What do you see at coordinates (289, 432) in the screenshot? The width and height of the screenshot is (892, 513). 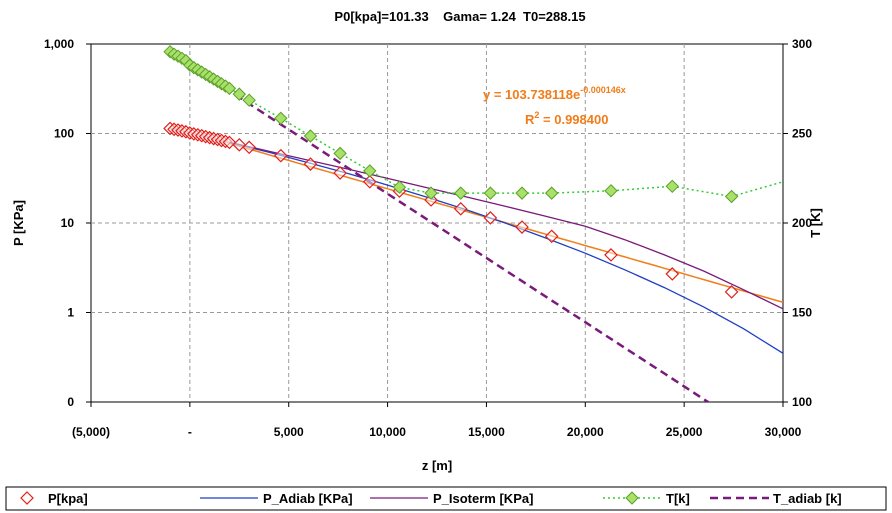 I see `x-tick-label: 5,000` at bounding box center [289, 432].